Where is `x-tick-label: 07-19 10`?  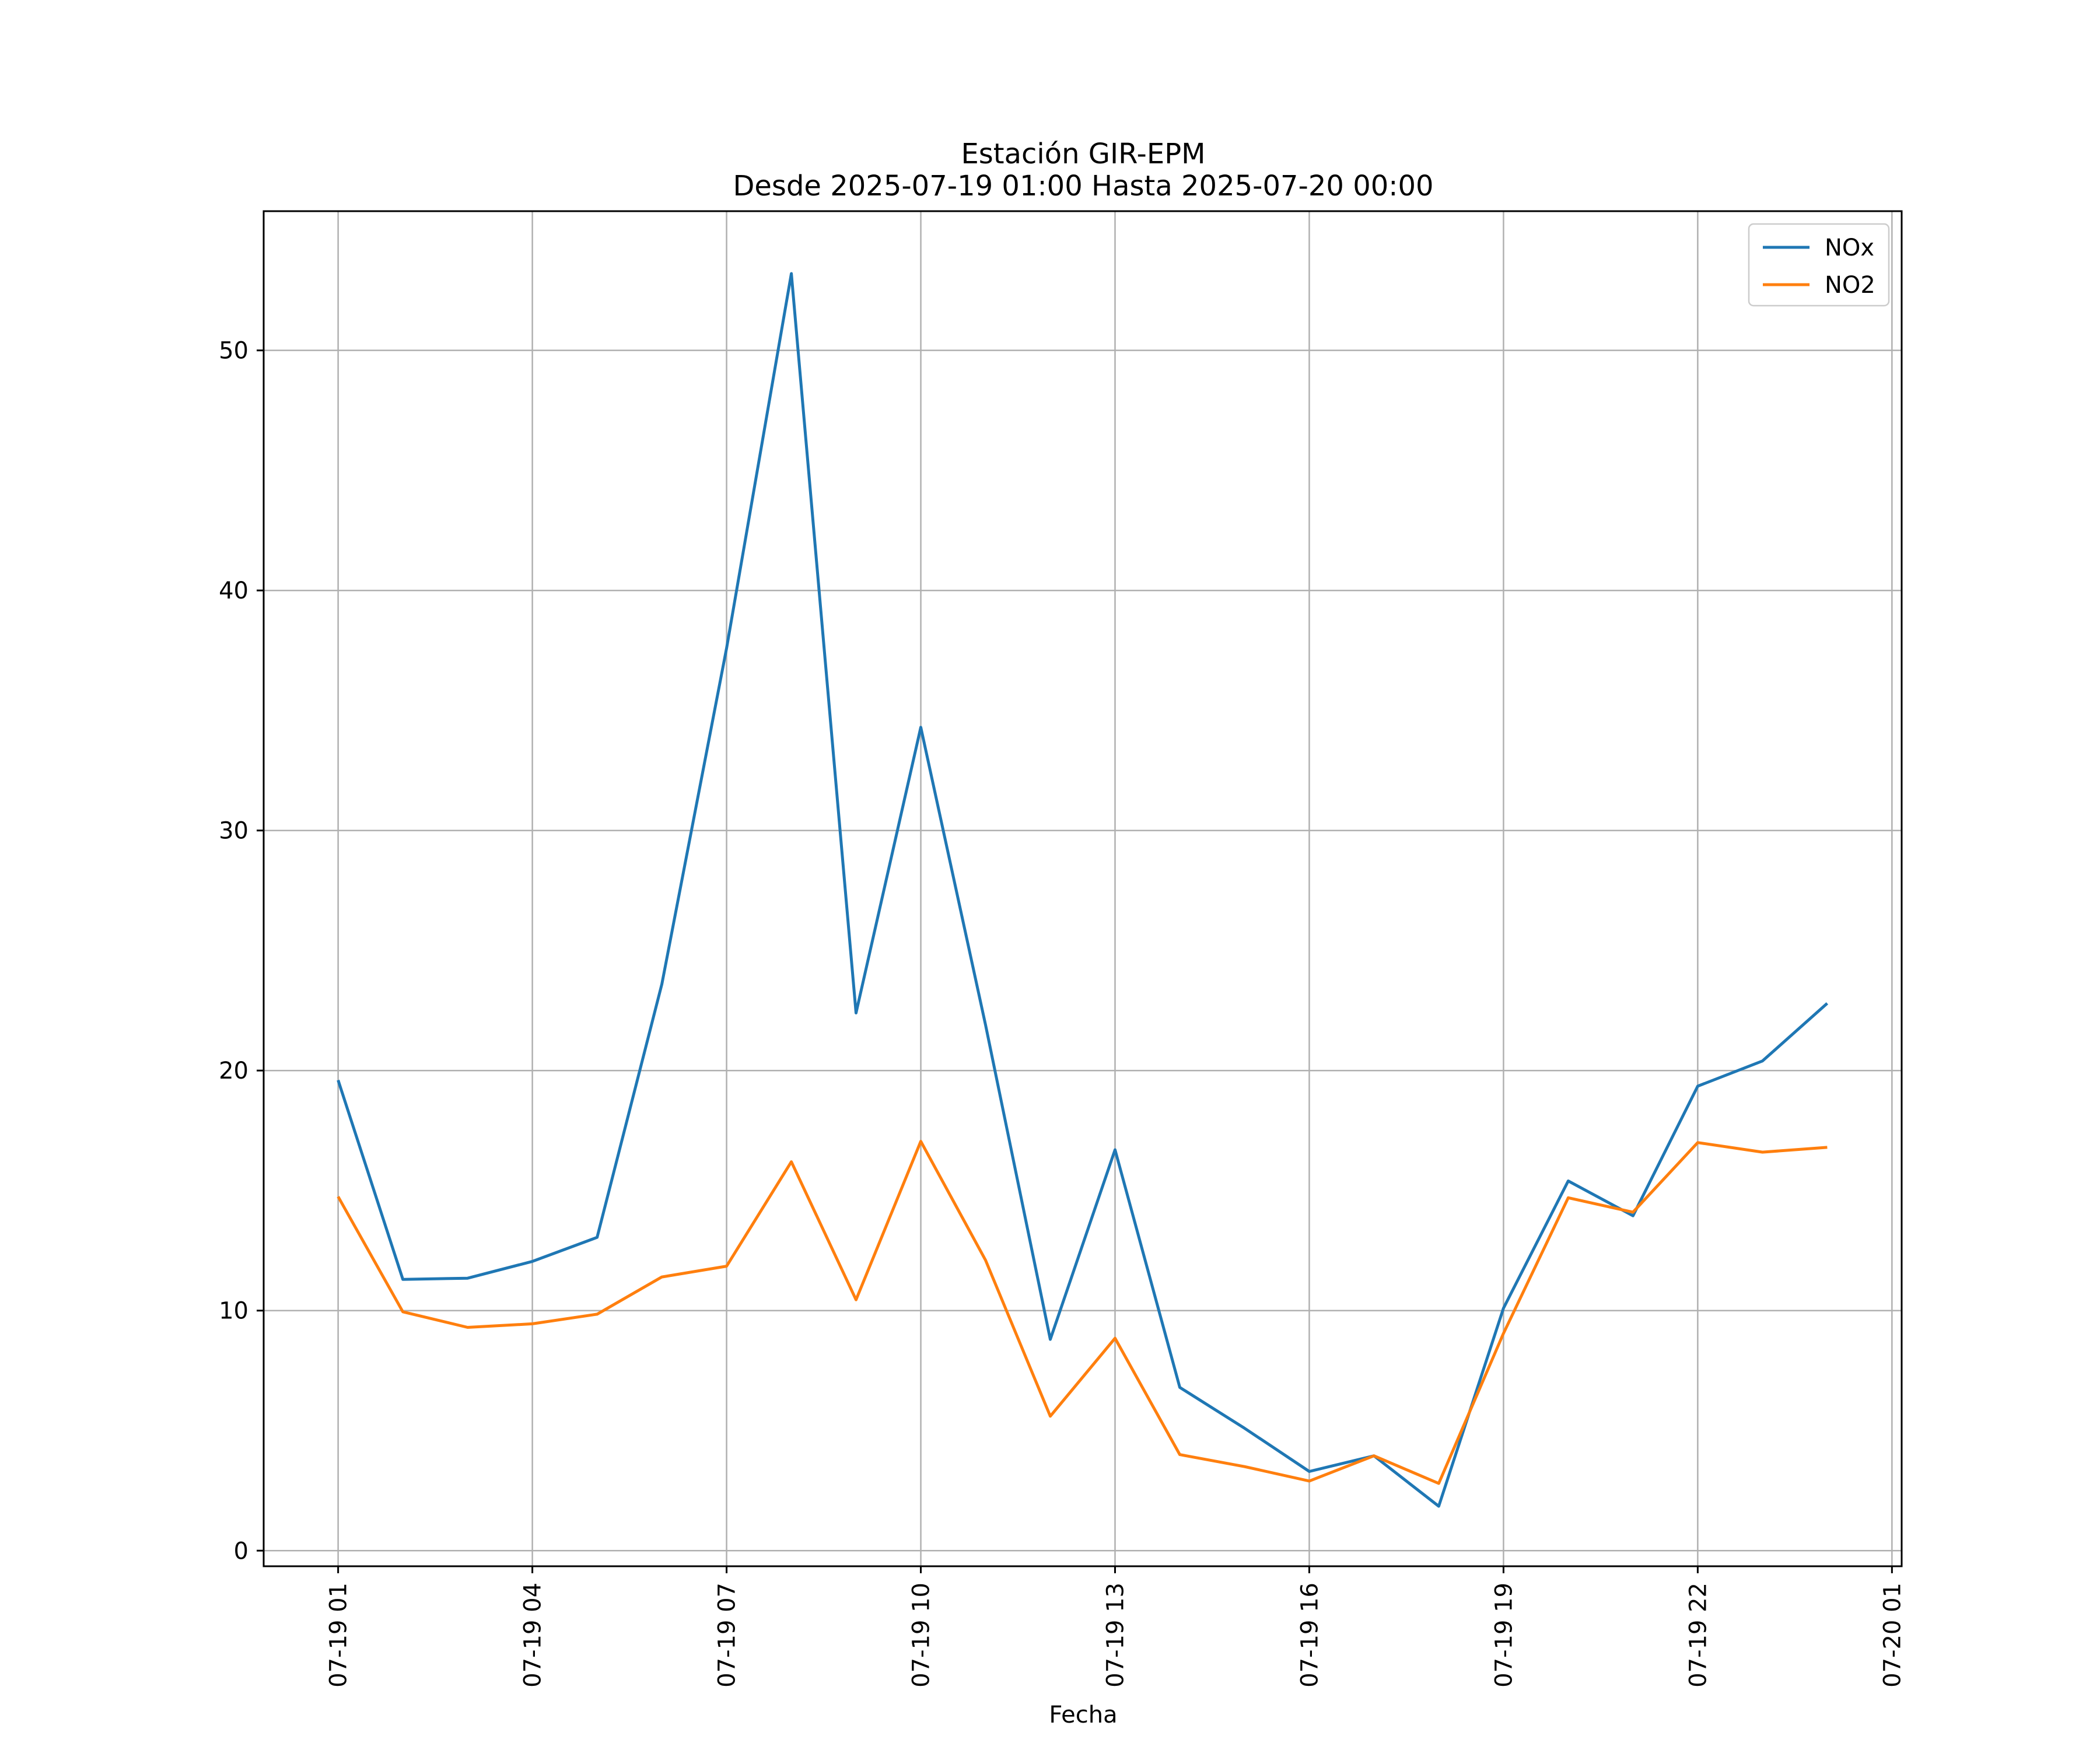 x-tick-label: 07-19 10 is located at coordinates (921, 1636).